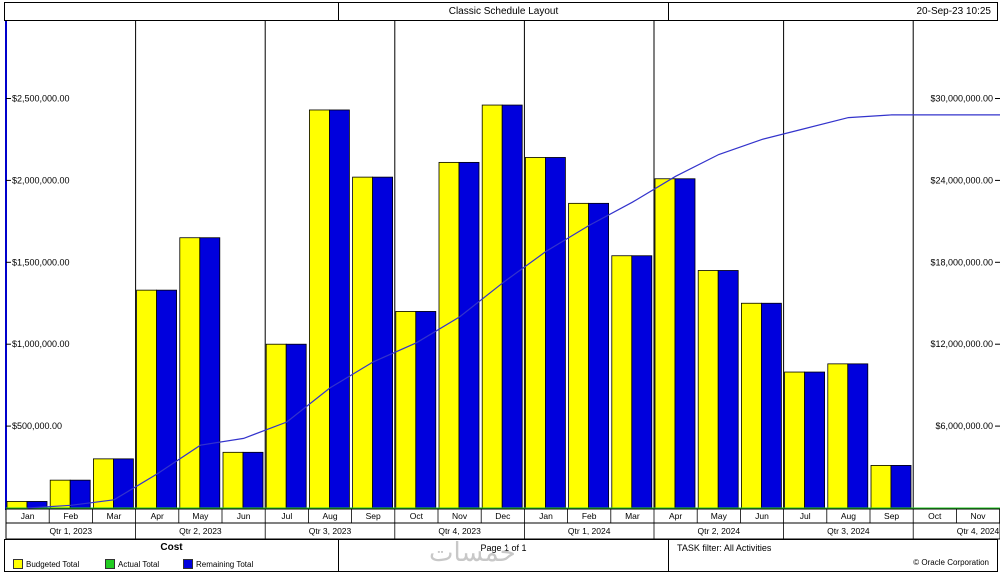 Image resolution: width=1000 pixels, height=574 pixels. What do you see at coordinates (53, 564) in the screenshot?
I see `legend-label-budgeted: Budgeted Total` at bounding box center [53, 564].